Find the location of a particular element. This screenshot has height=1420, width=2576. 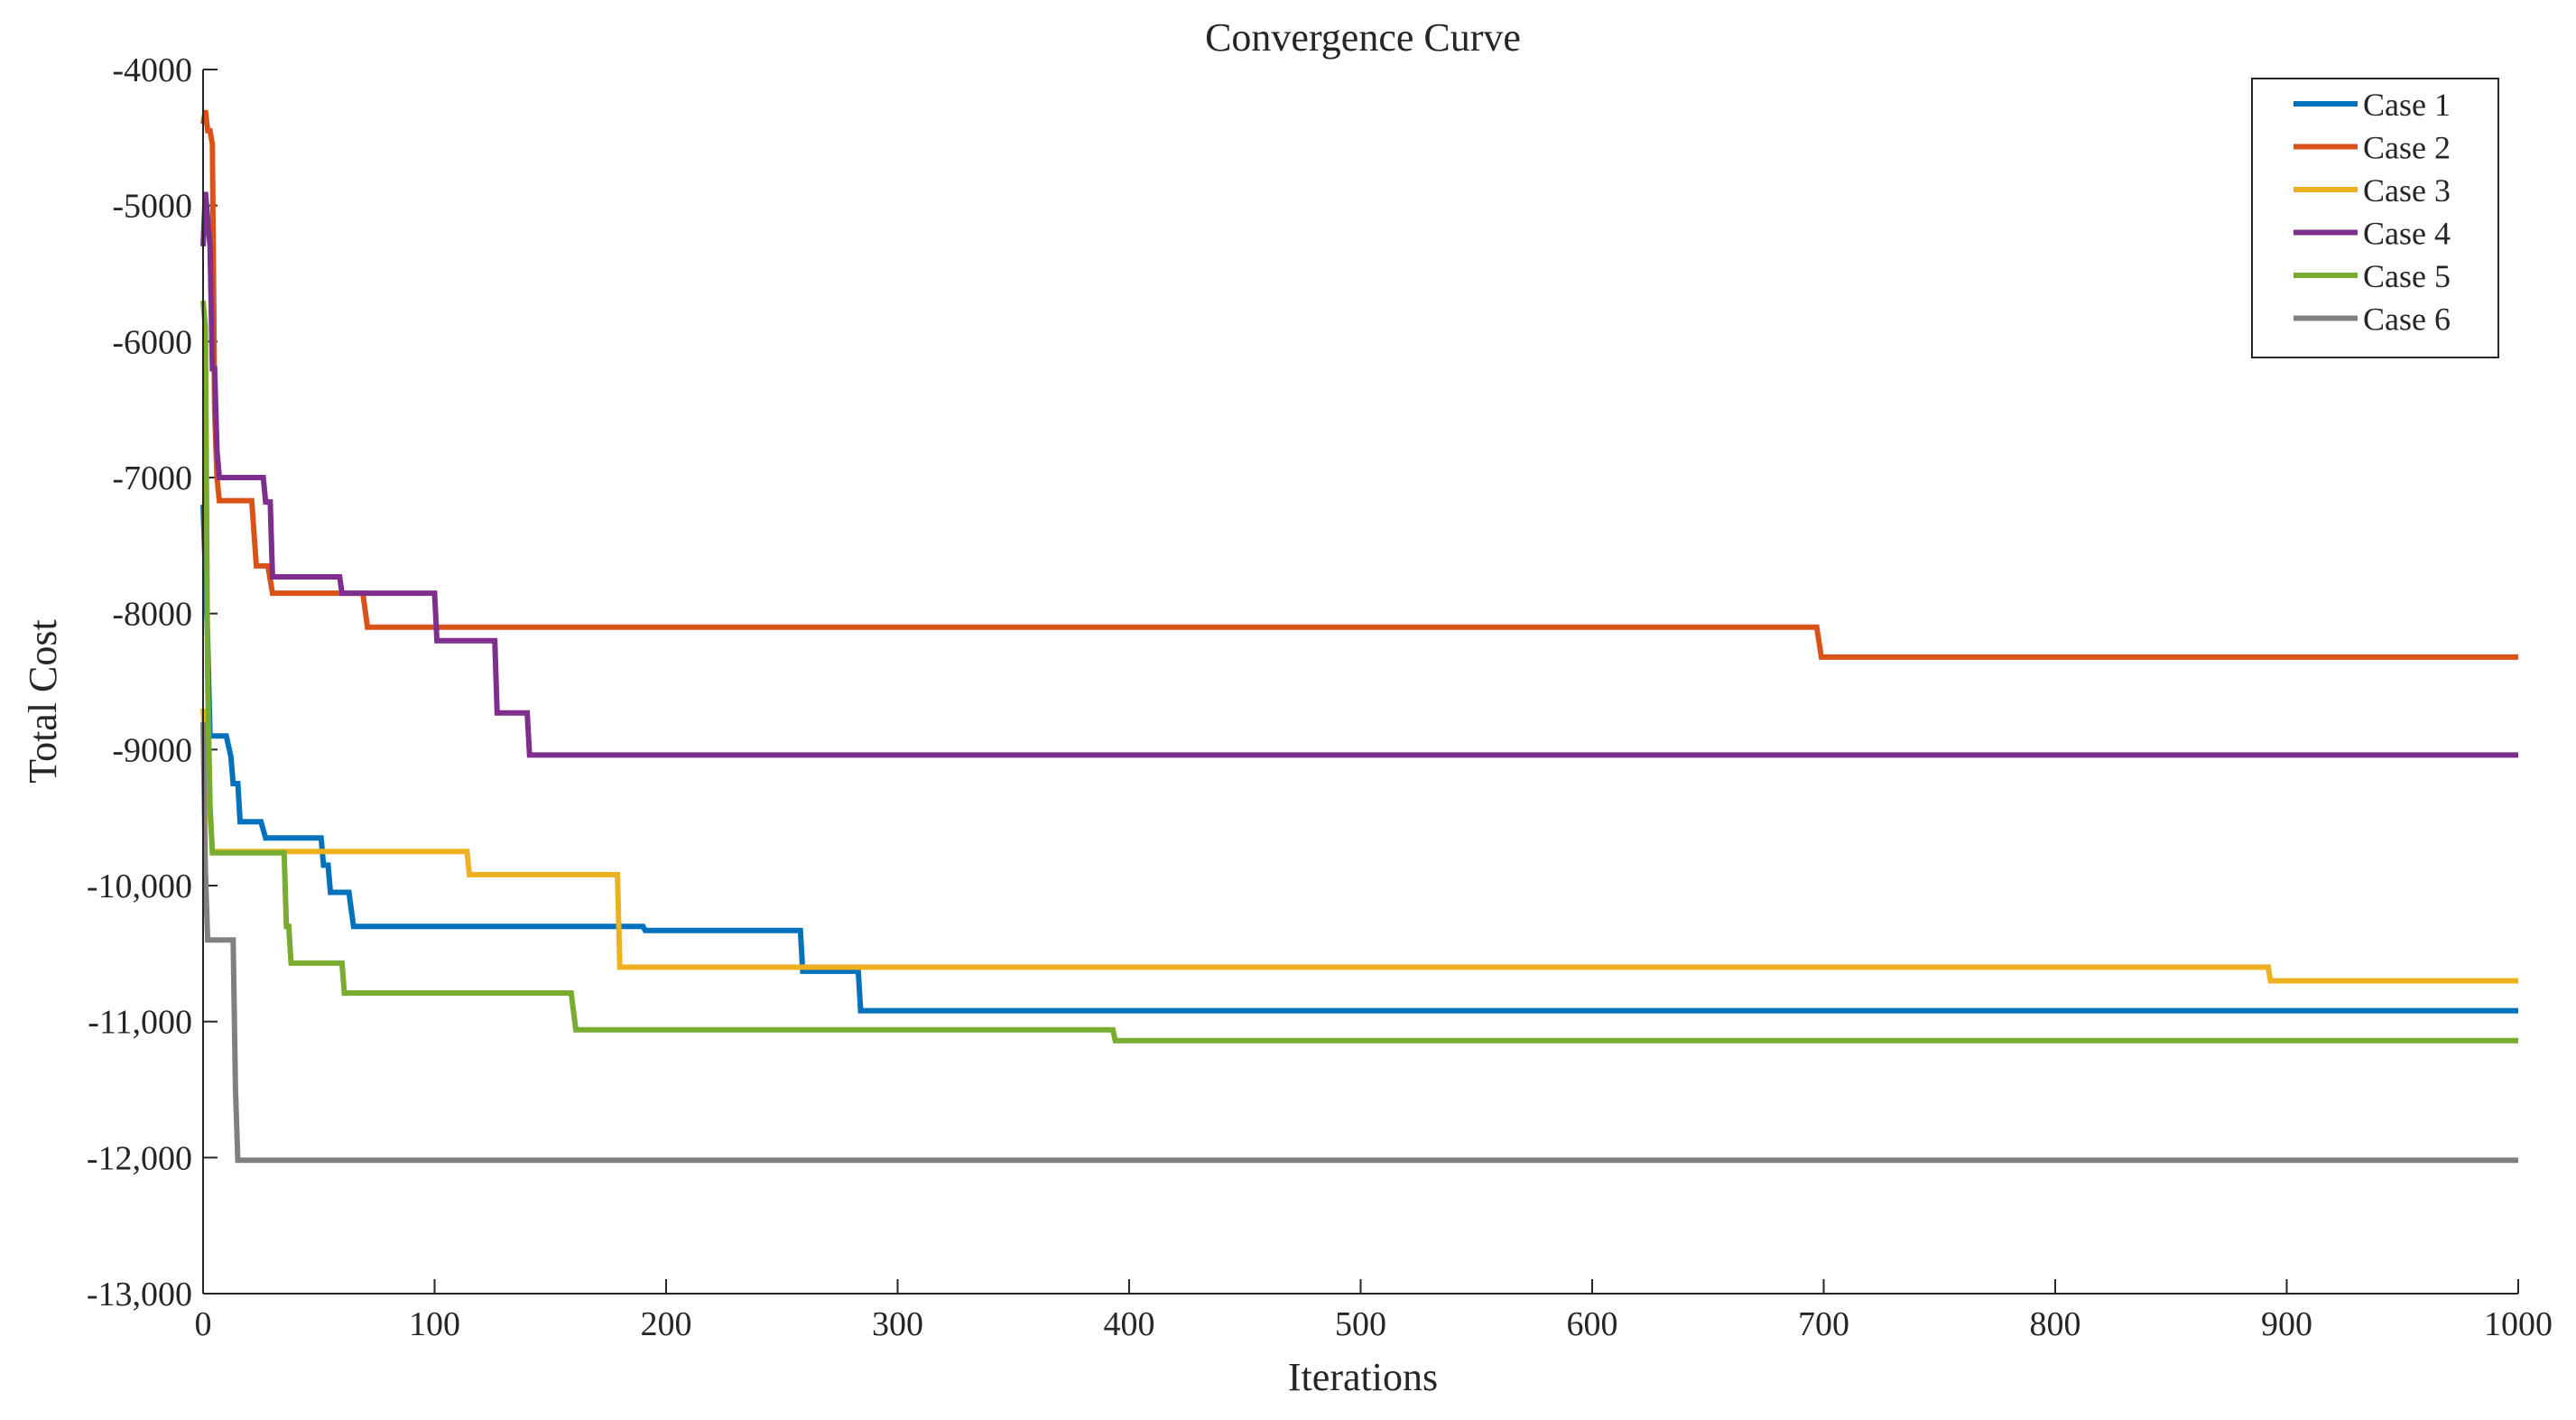

x-tick-label: 1000 is located at coordinates (2518, 1324).